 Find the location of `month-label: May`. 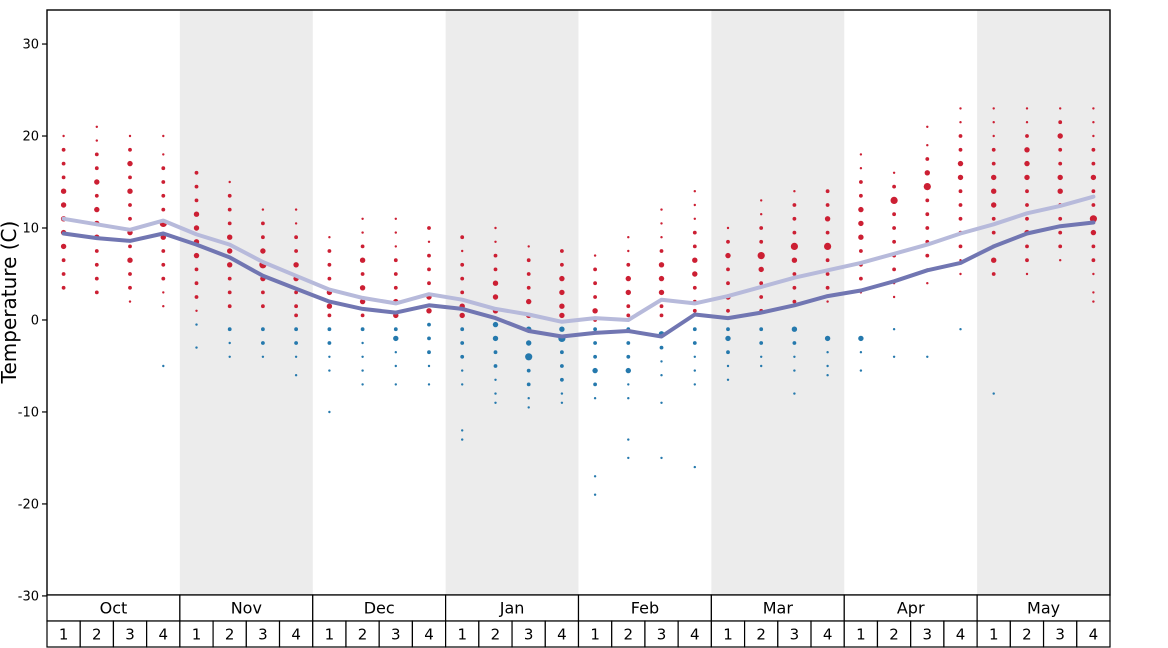

month-label: May is located at coordinates (1043, 608).